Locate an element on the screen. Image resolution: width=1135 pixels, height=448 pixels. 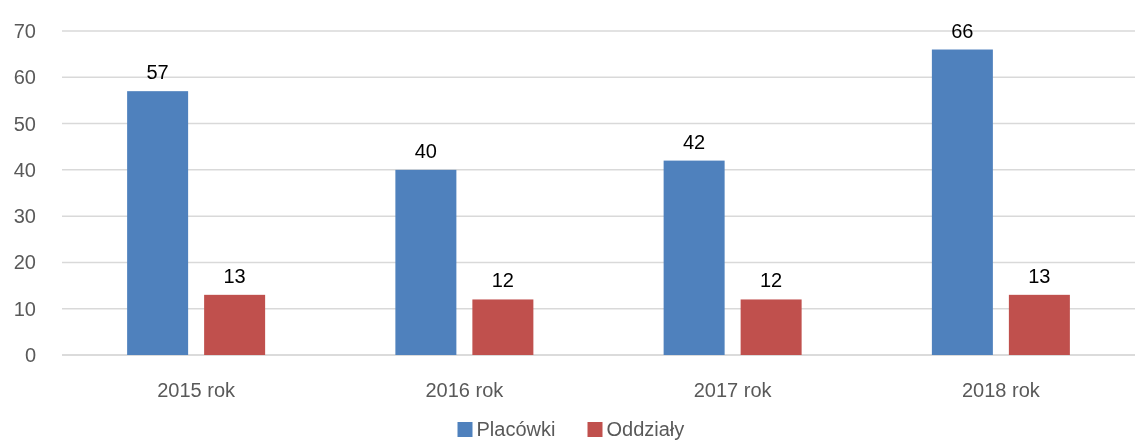
x-tick-label: 2015 rok is located at coordinates (197, 390).